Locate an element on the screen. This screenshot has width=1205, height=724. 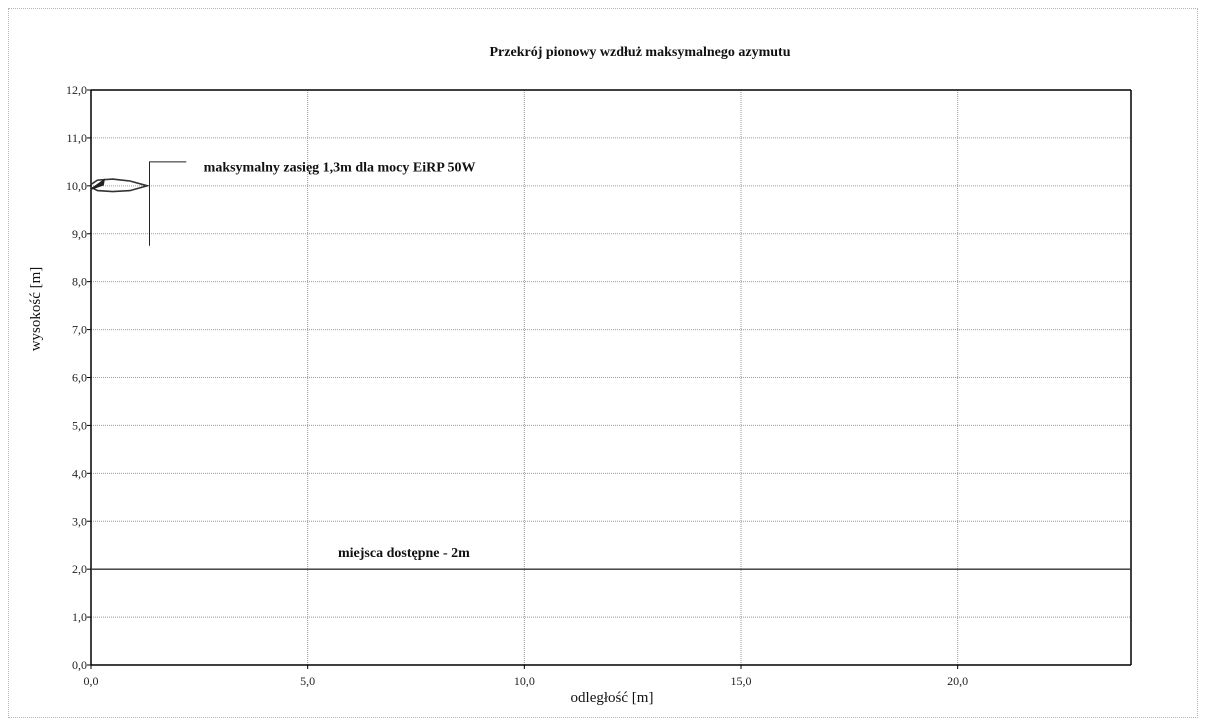
antenna-origin-marker is located at coordinates (98, 184).